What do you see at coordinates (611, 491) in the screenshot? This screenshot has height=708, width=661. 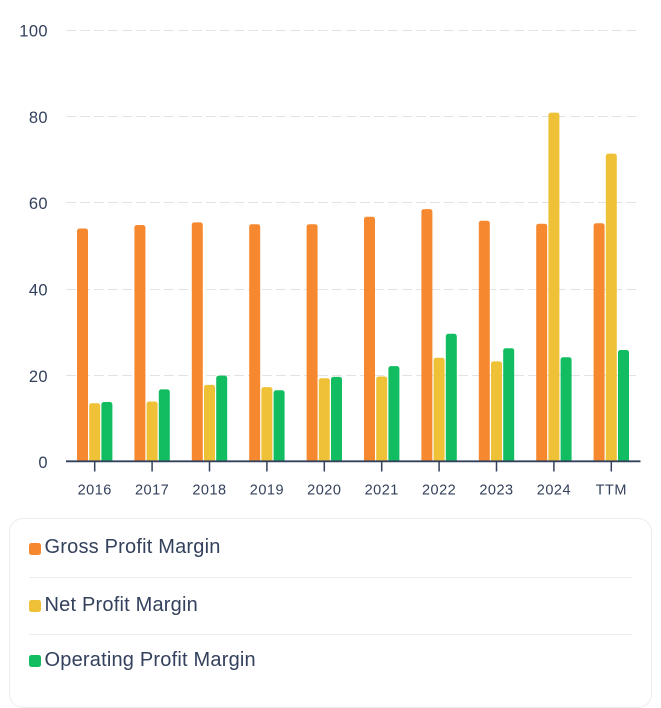 I see `svg-text: TTM` at bounding box center [611, 491].